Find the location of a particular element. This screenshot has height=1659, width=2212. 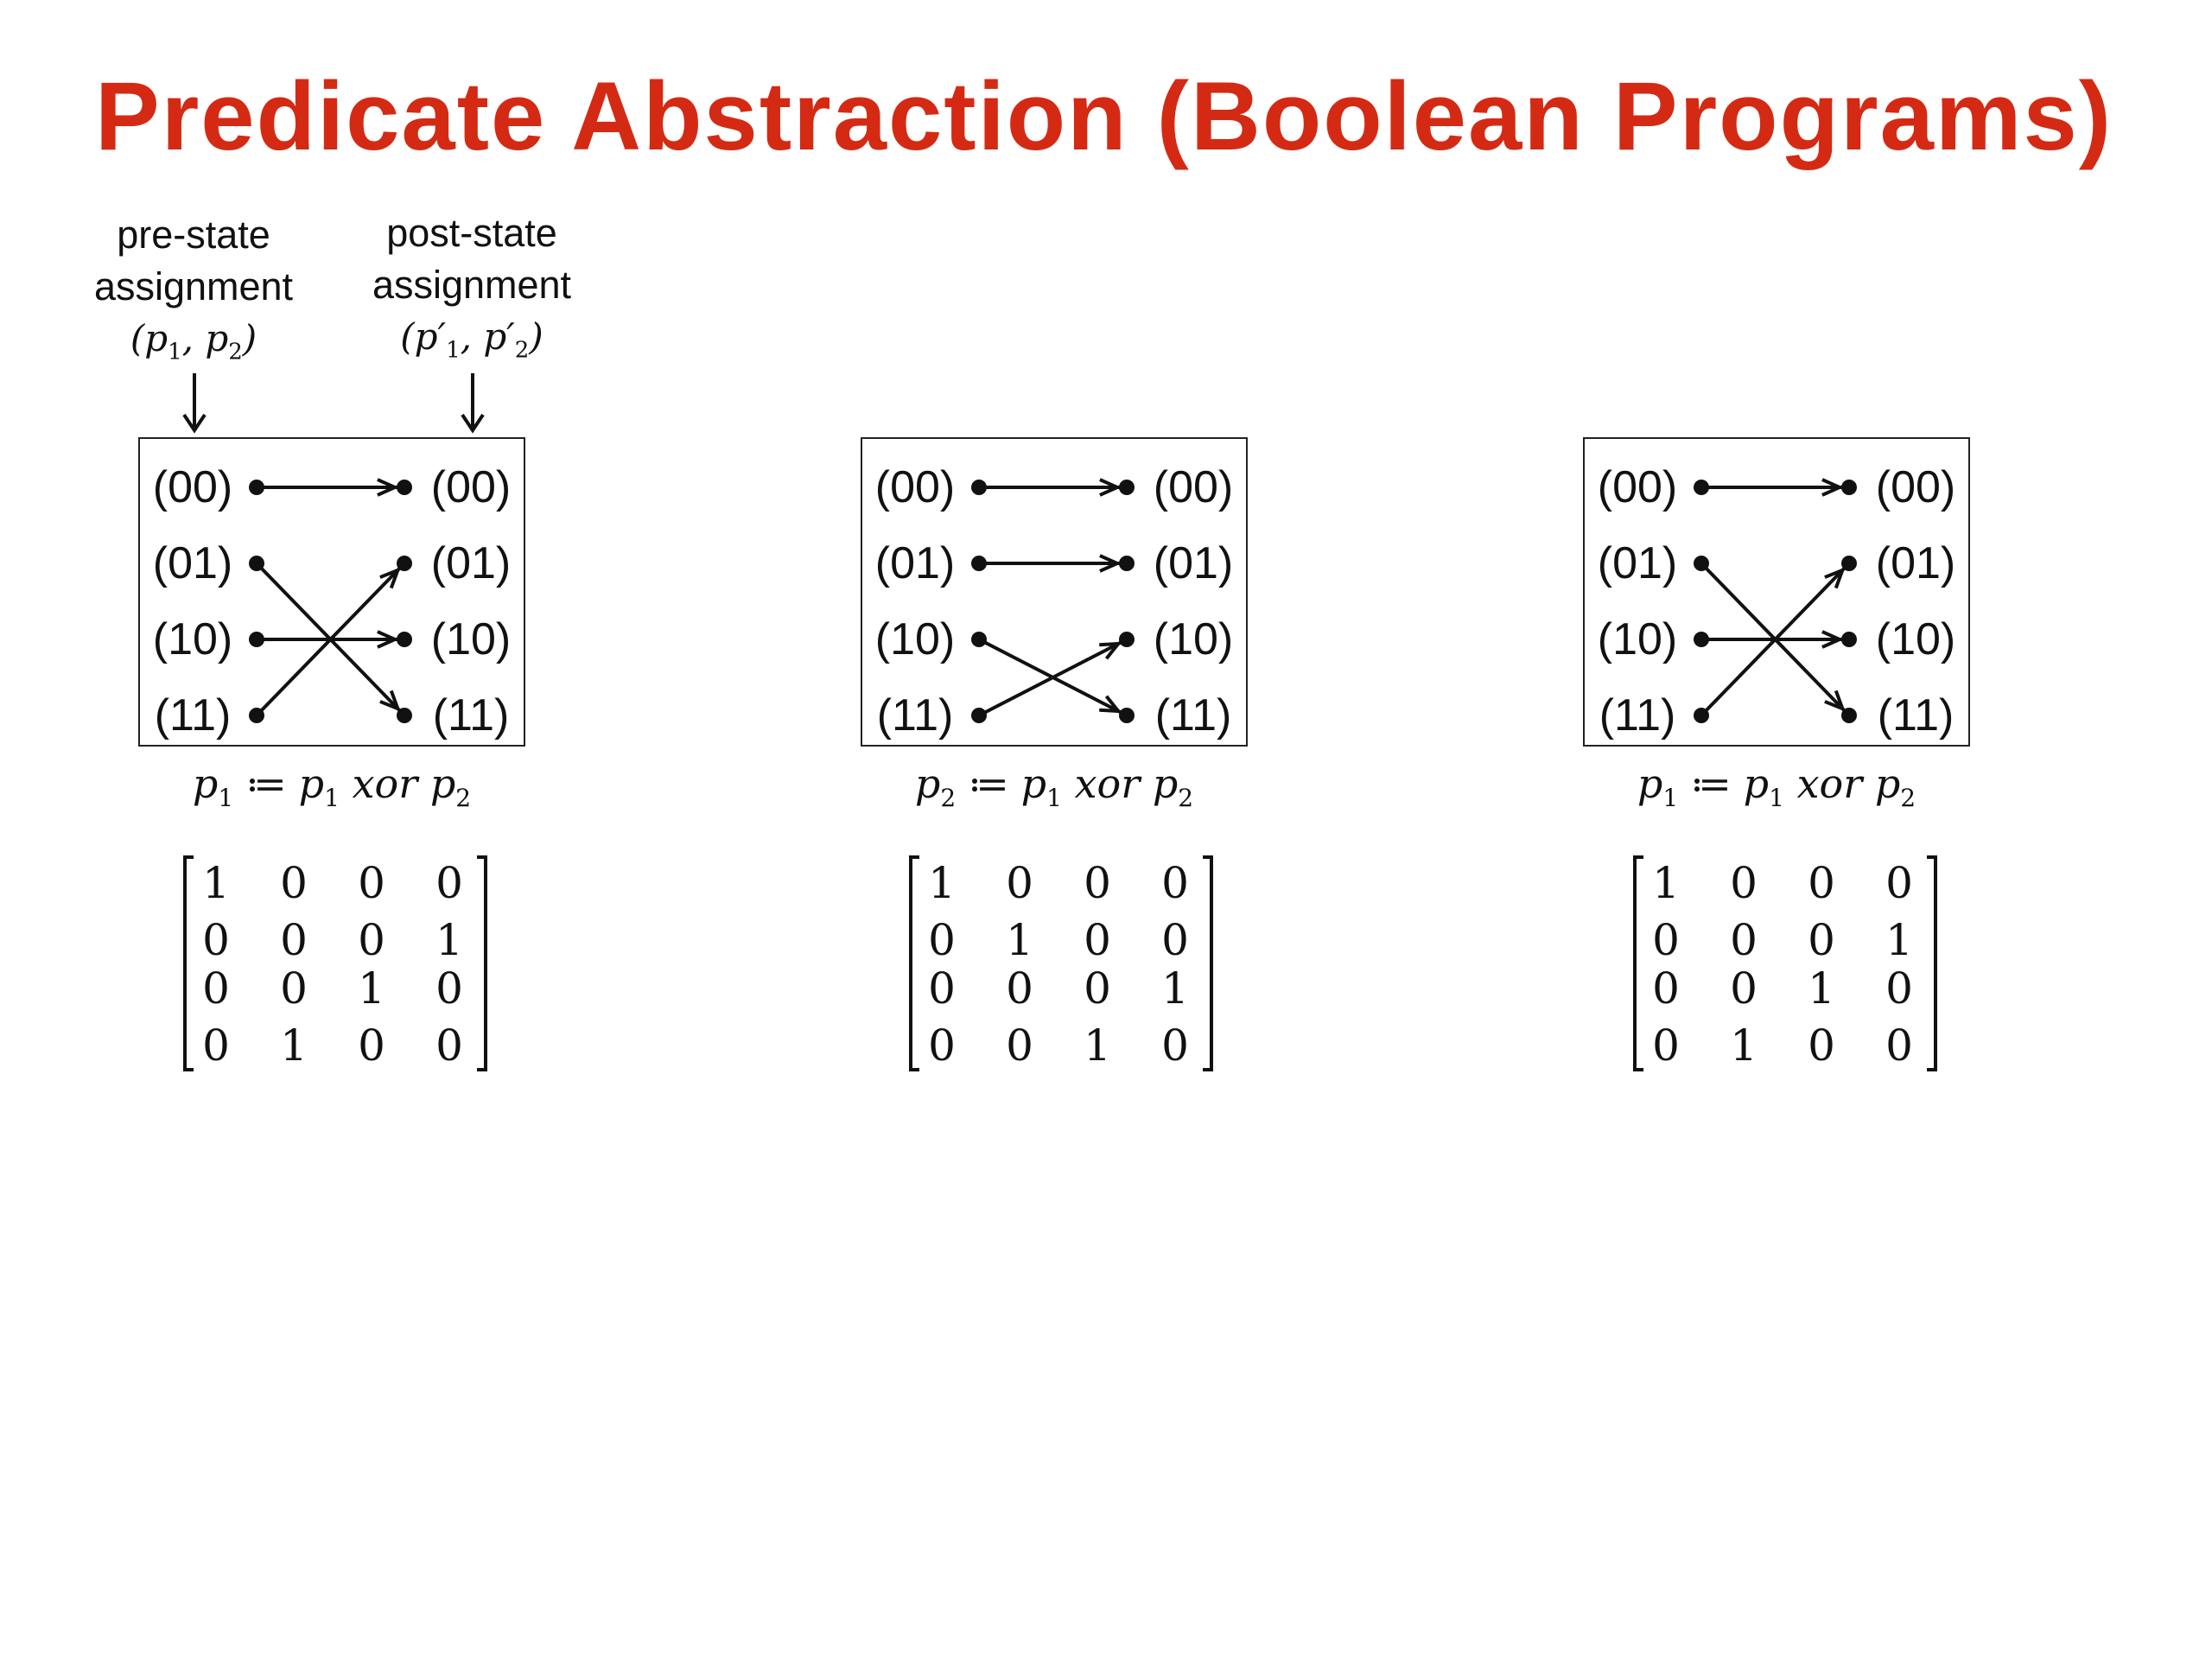

transition-matrix-1: 1 0 0 0 0 0 0 1 0 0 1 0 0 1 0 0 is located at coordinates (335, 963).